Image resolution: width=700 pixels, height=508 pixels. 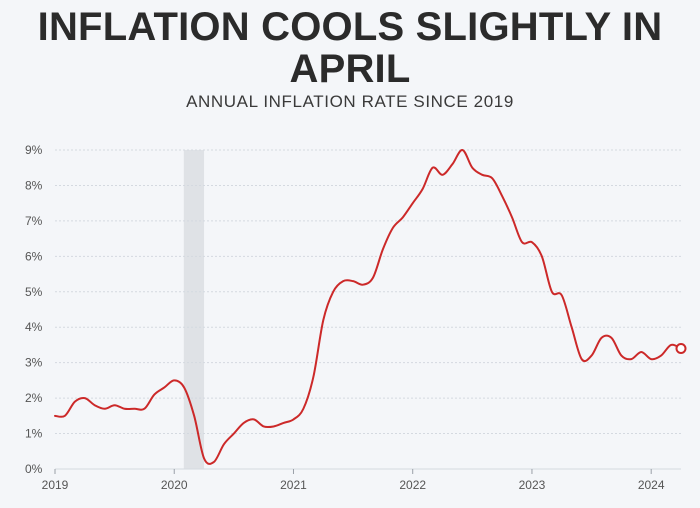 What do you see at coordinates (34, 327) in the screenshot?
I see `y-tick-label: 4%` at bounding box center [34, 327].